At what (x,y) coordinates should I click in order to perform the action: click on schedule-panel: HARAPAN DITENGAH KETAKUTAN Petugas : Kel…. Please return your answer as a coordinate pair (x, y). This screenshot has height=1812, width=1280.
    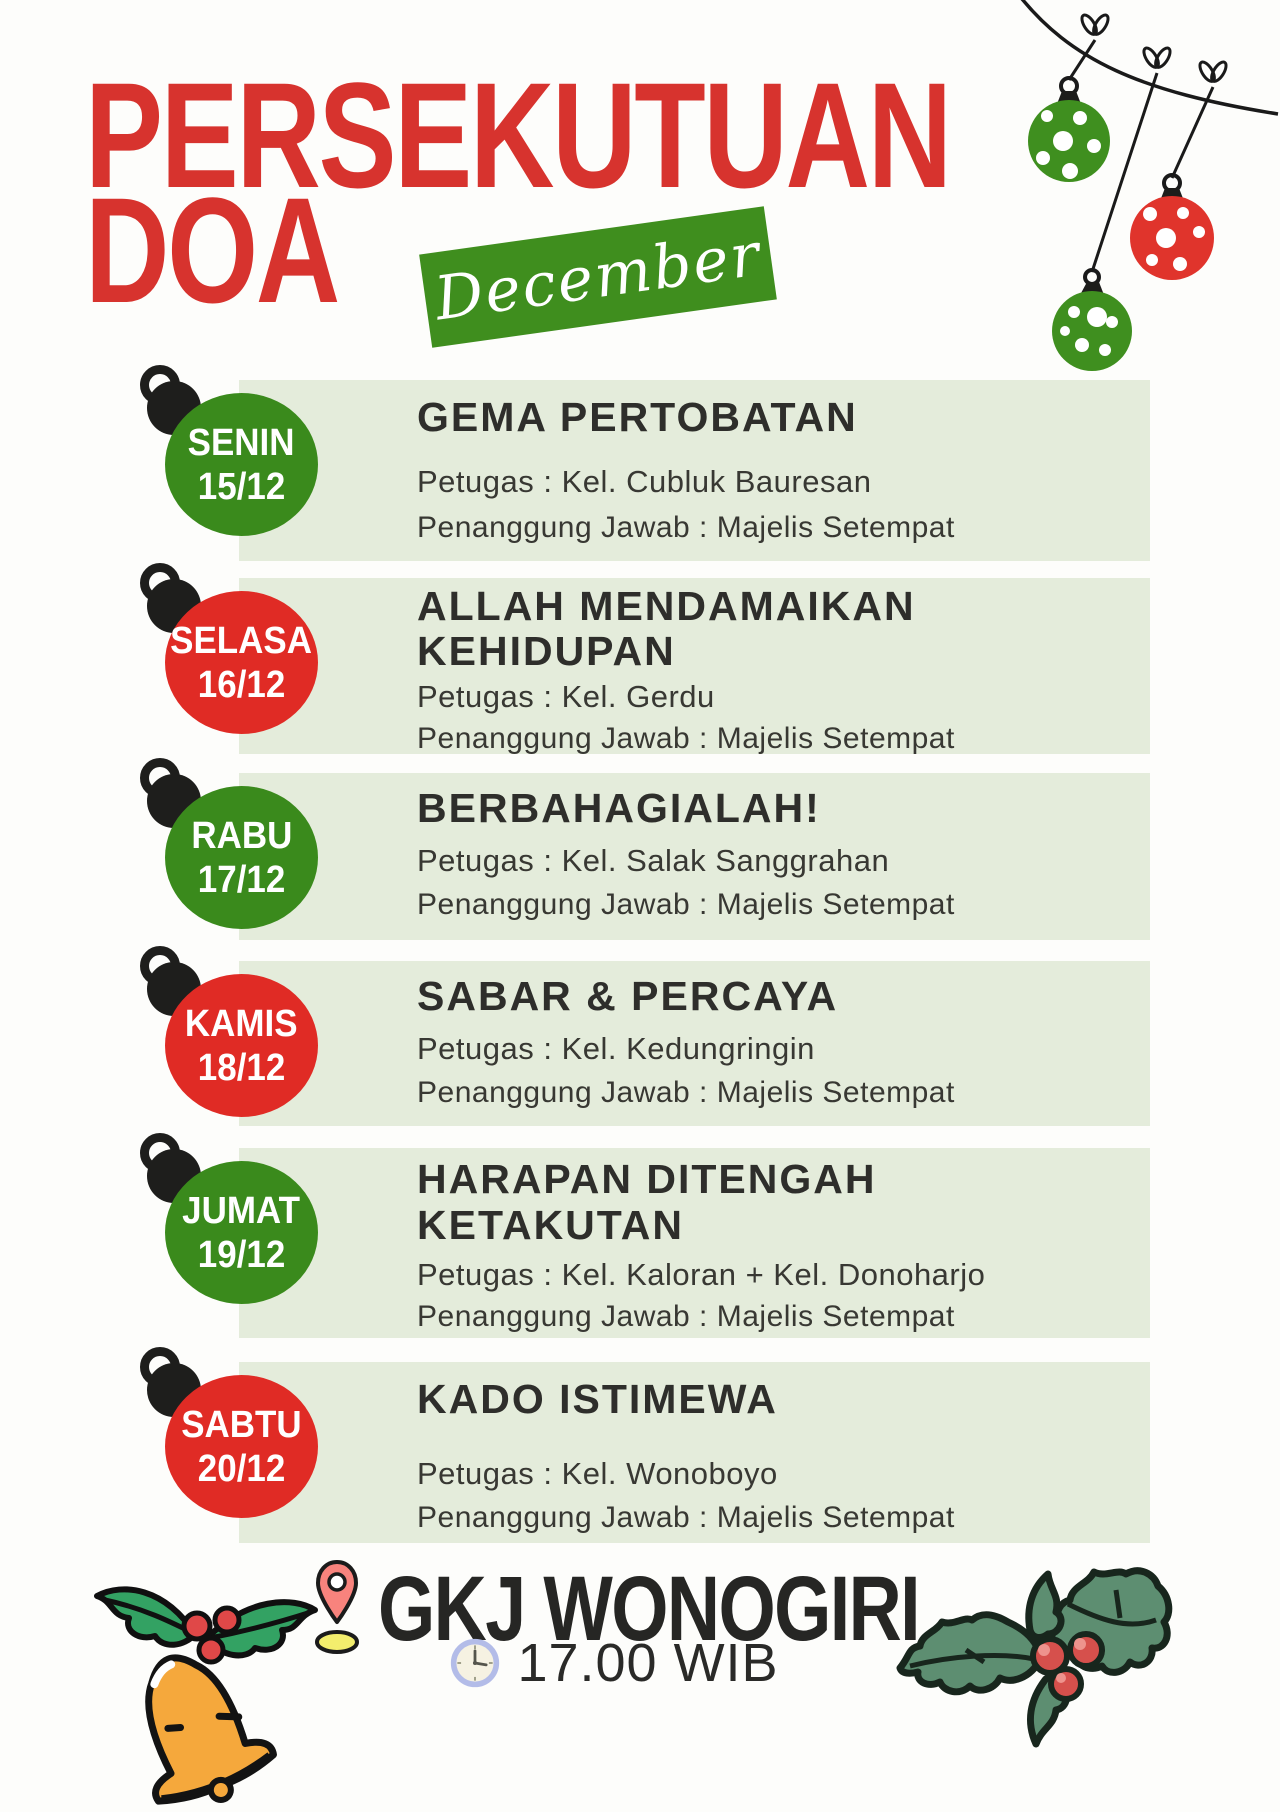
    Looking at the image, I should click on (694, 1243).